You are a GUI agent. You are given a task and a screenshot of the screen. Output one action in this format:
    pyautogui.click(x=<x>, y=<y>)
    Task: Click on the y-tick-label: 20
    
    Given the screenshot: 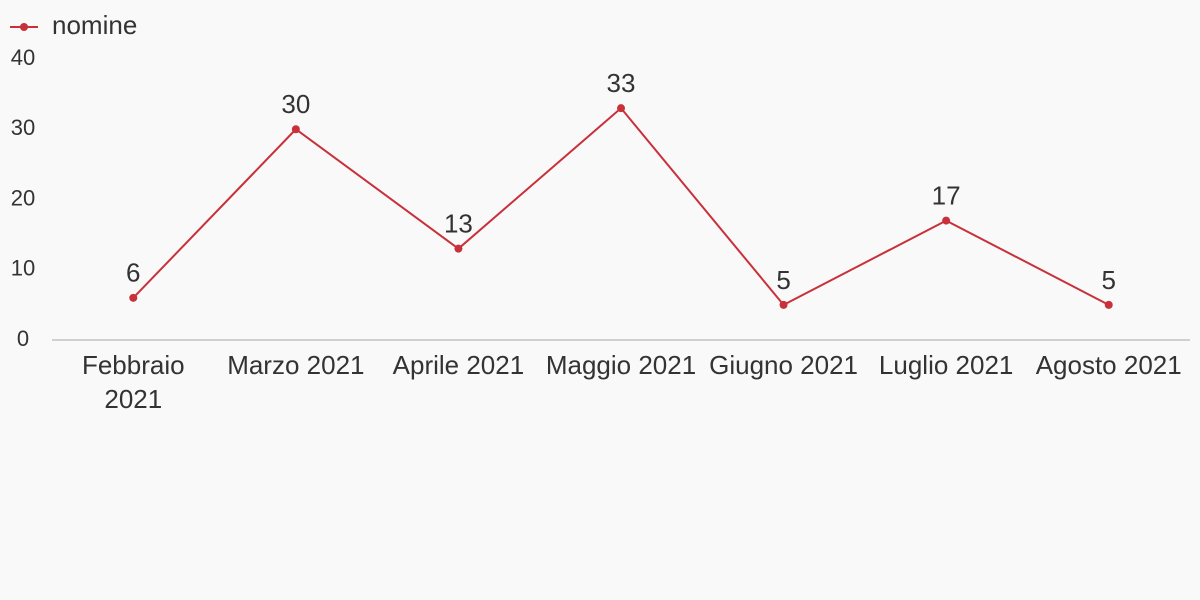 What is the action you would take?
    pyautogui.click(x=23, y=197)
    